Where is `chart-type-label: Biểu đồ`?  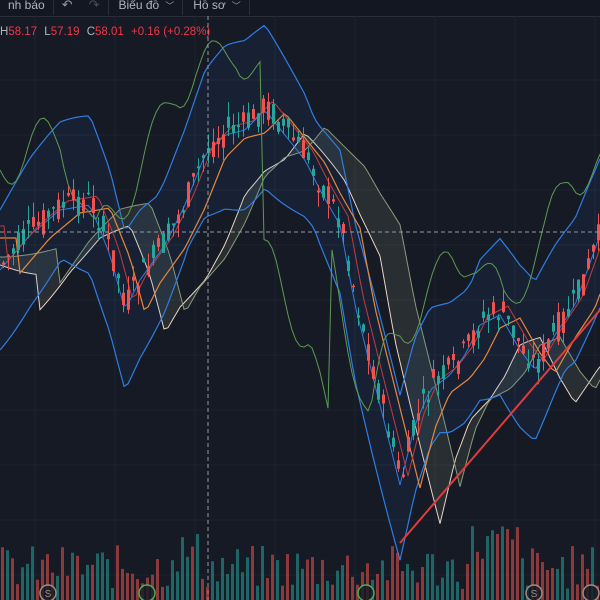 chart-type-label: Biểu đồ is located at coordinates (139, 6).